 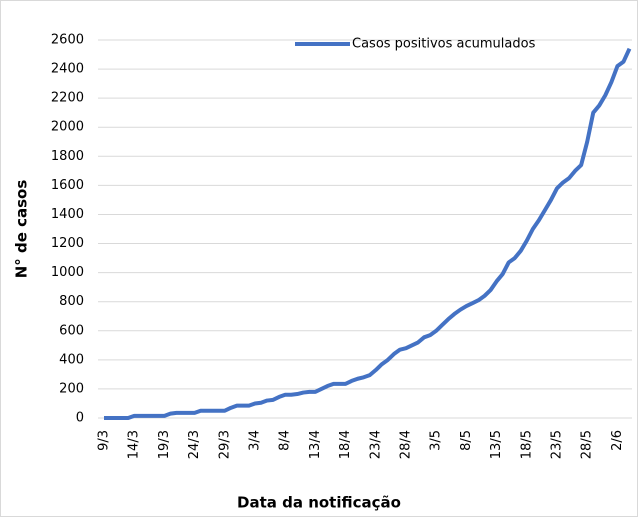 I want to click on x-tick-label: 3/5, so click(x=436, y=440).